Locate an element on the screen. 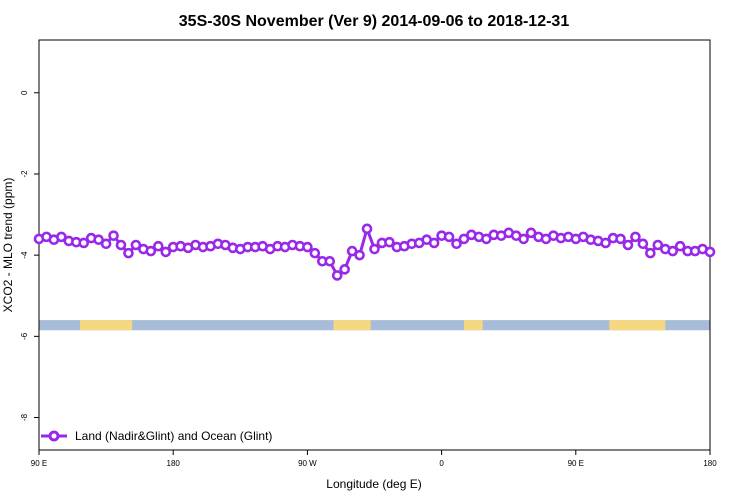 The height and width of the screenshot is (500, 750). legend-label: Land (Nadir&Glint) and Ocean (Glint) is located at coordinates (173, 436).